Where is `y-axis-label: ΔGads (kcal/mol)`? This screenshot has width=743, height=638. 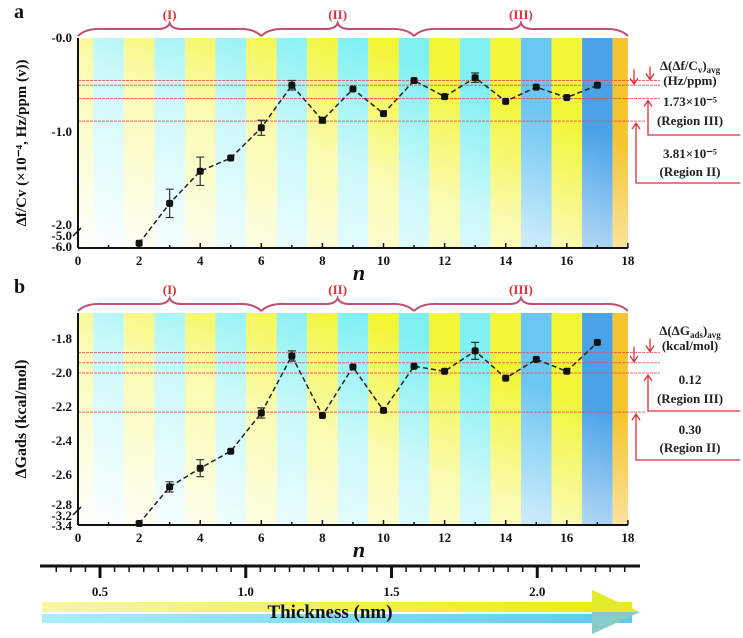 y-axis-label: ΔGads (kcal/mol) is located at coordinates (21, 419).